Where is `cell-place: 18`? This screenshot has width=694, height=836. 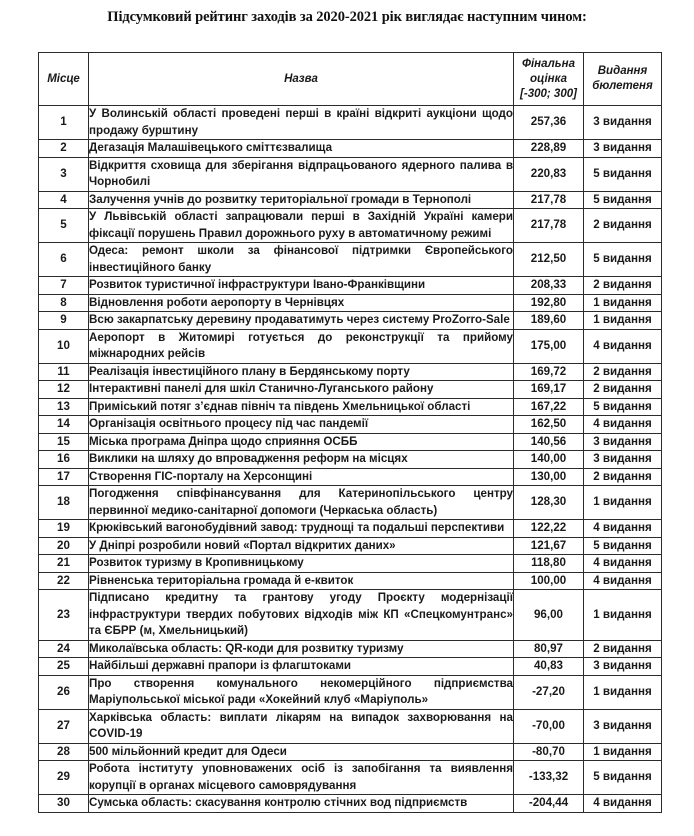 cell-place: 18 is located at coordinates (63, 502).